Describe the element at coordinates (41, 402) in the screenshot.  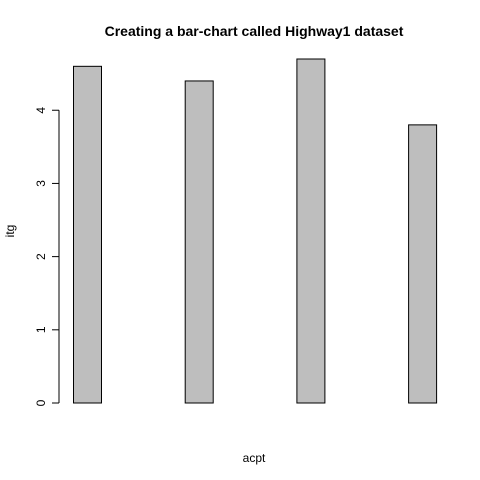
I see `y-tick-label: 0` at that location.